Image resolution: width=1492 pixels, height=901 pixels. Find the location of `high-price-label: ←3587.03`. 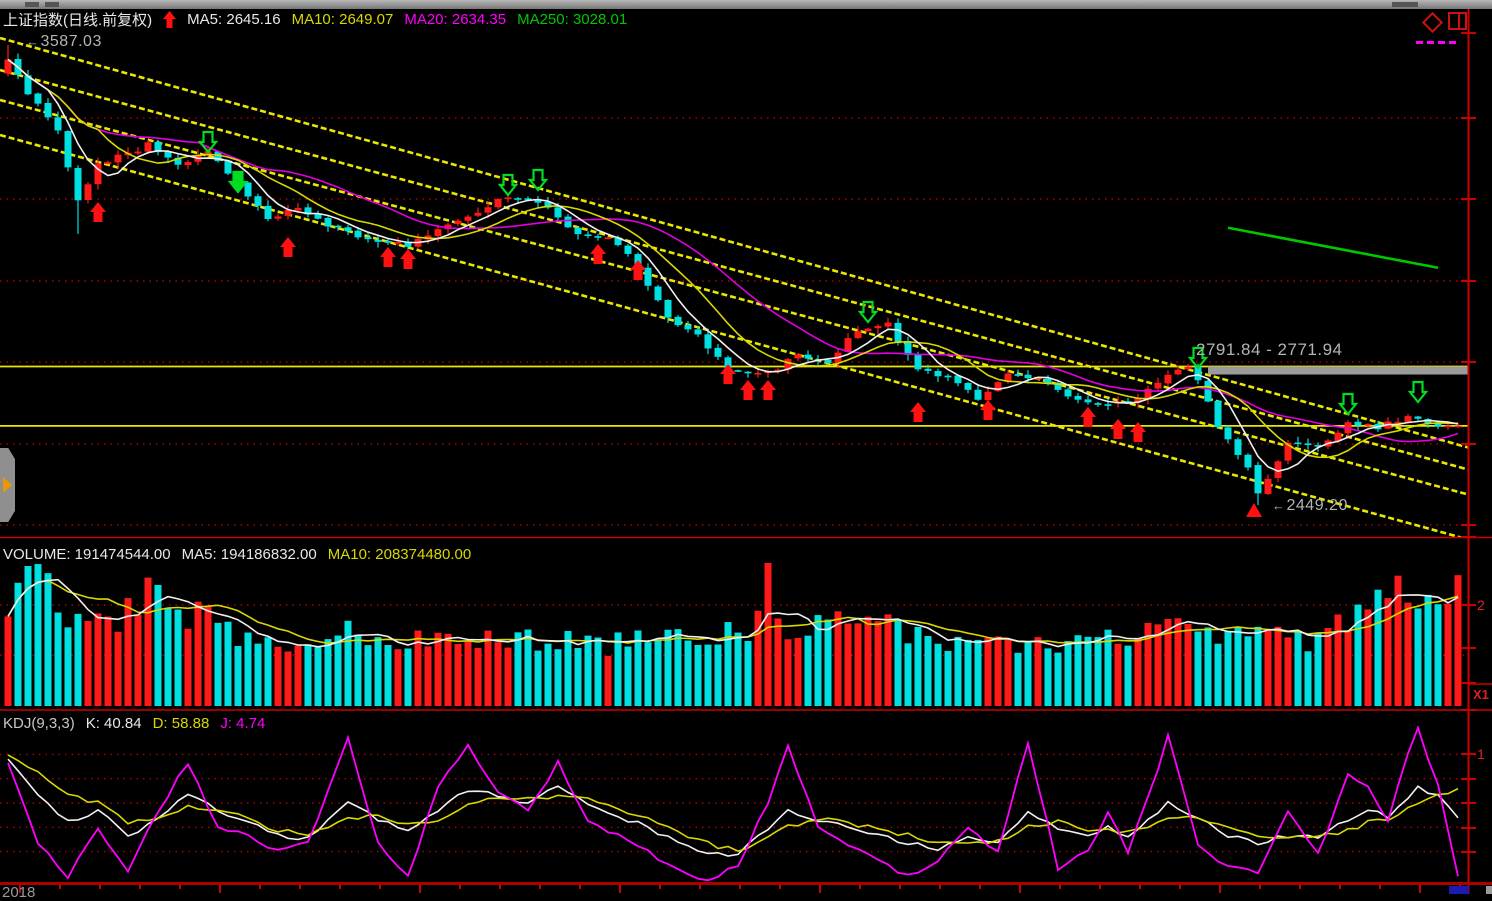

high-price-label: ←3587.03 is located at coordinates (64, 41).